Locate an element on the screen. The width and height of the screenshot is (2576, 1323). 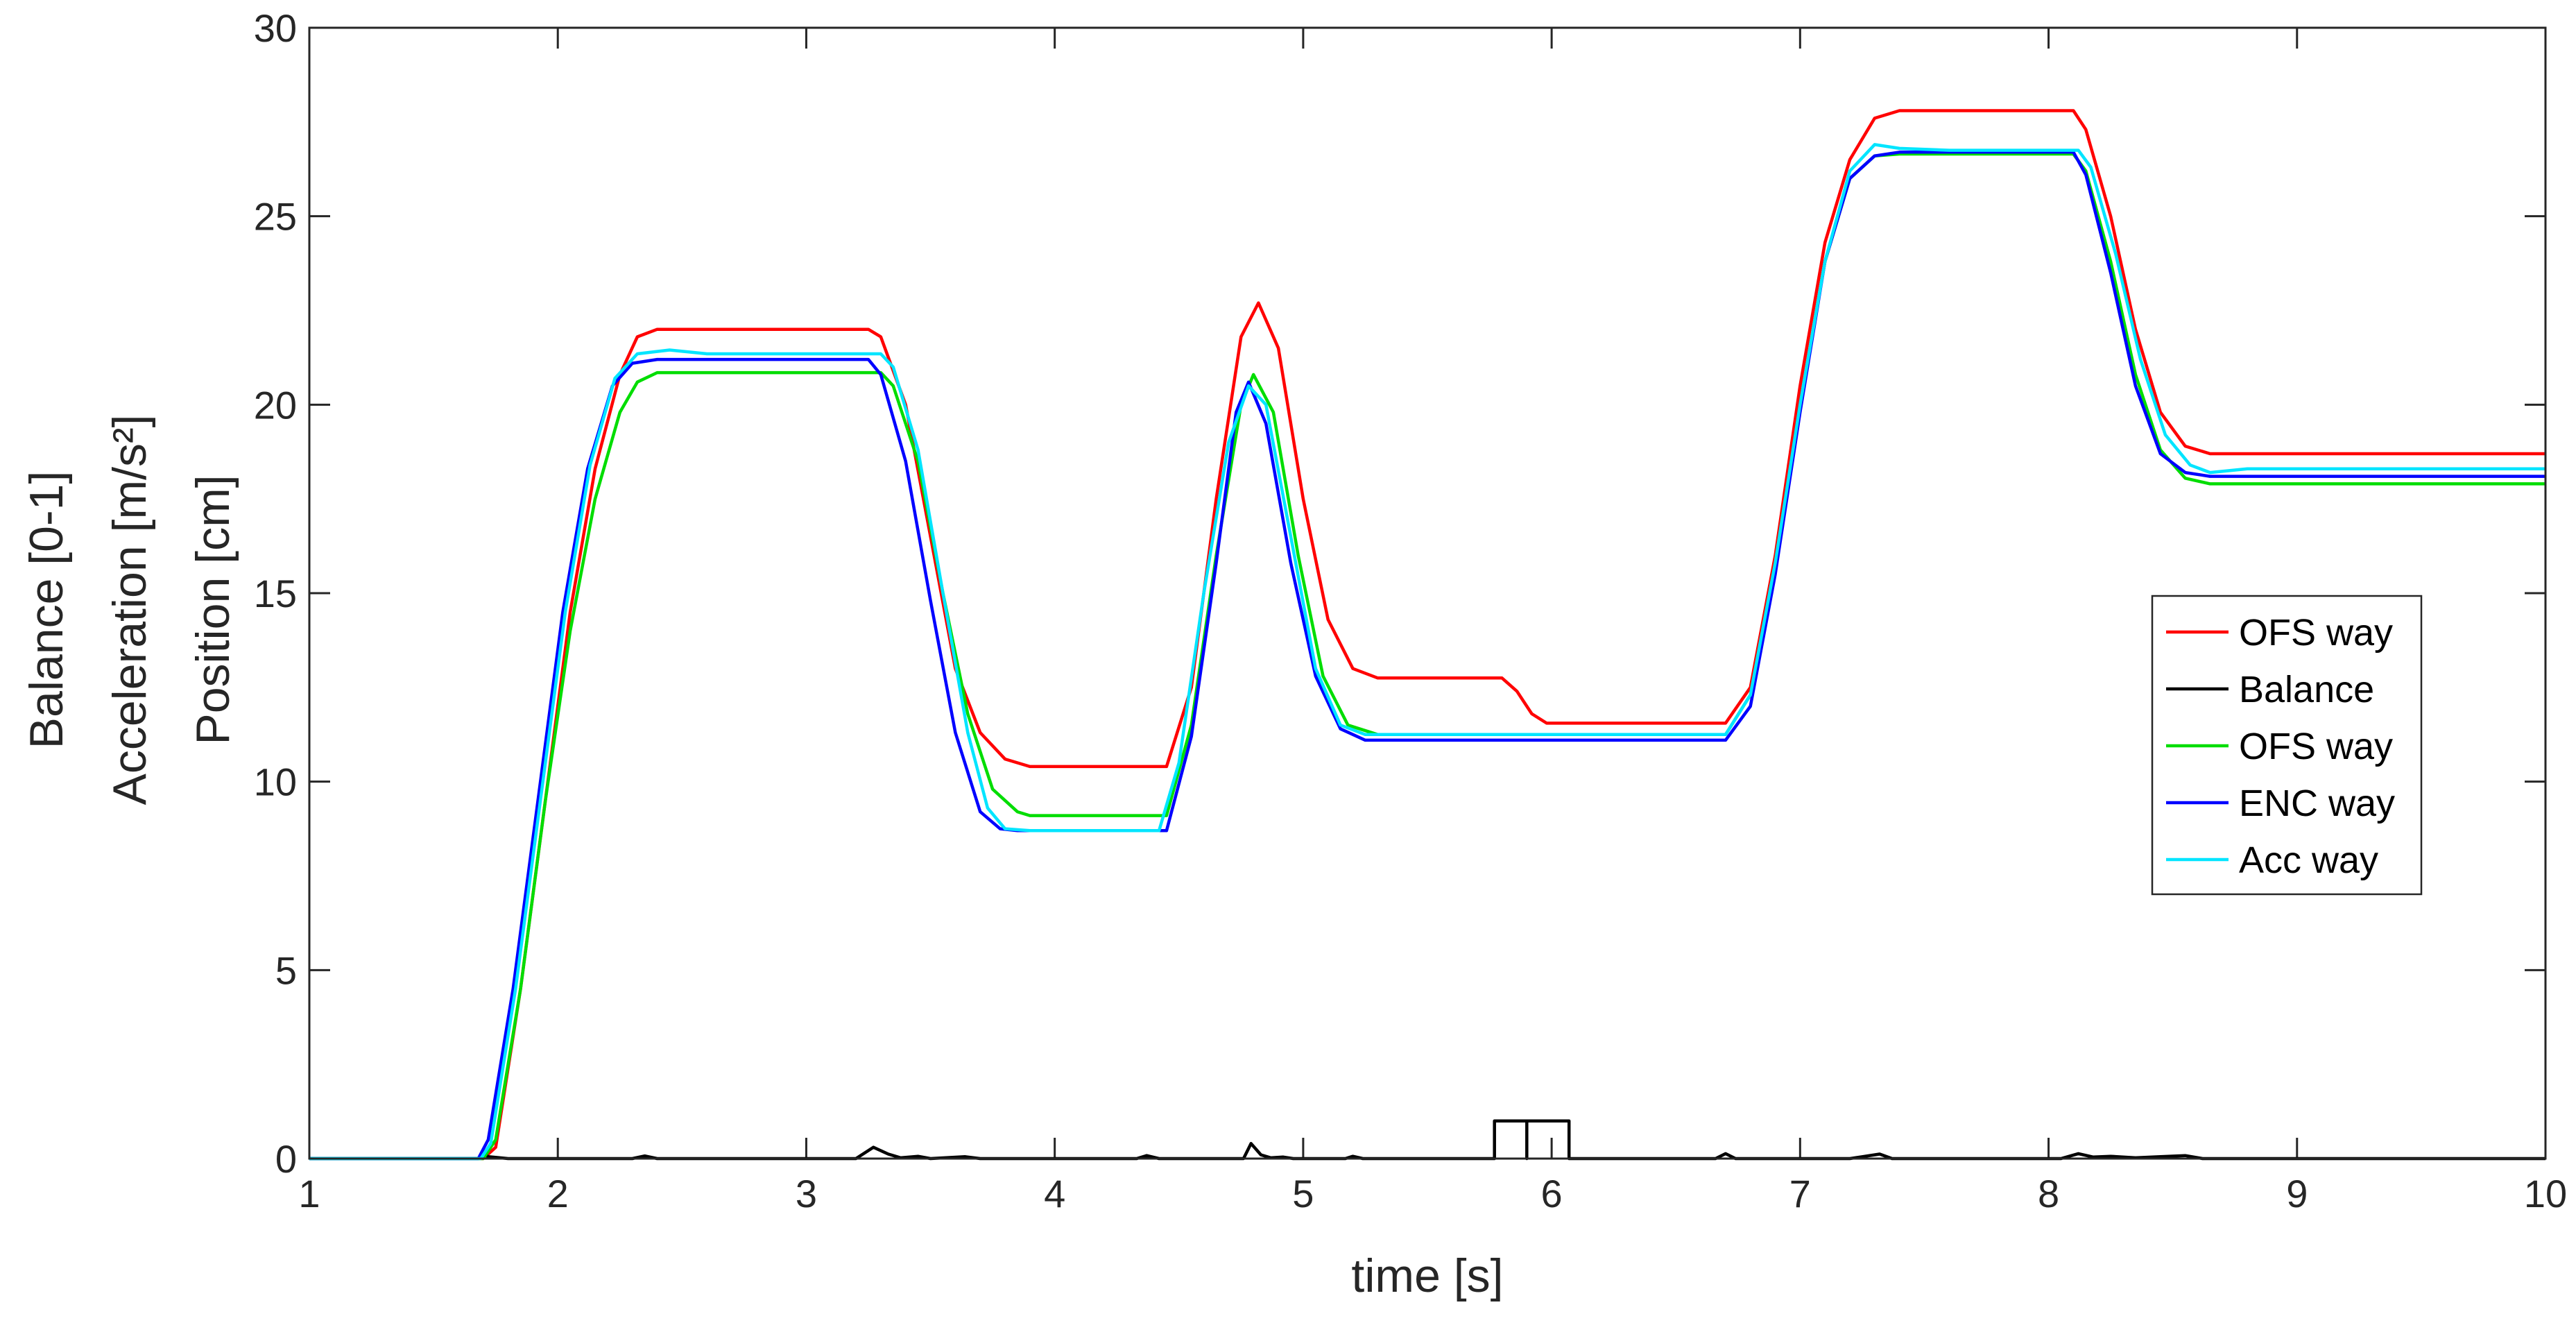
legend-label-4: Acc way is located at coordinates (2308, 860).